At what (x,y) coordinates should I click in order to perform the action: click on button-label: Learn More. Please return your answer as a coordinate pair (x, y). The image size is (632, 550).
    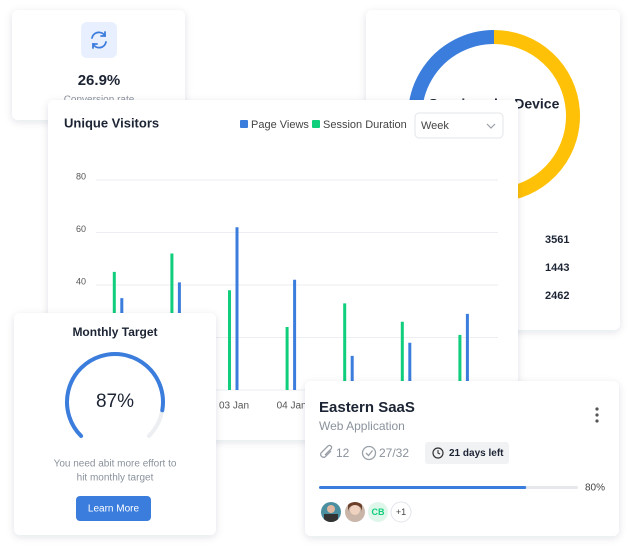
    Looking at the image, I should click on (114, 509).